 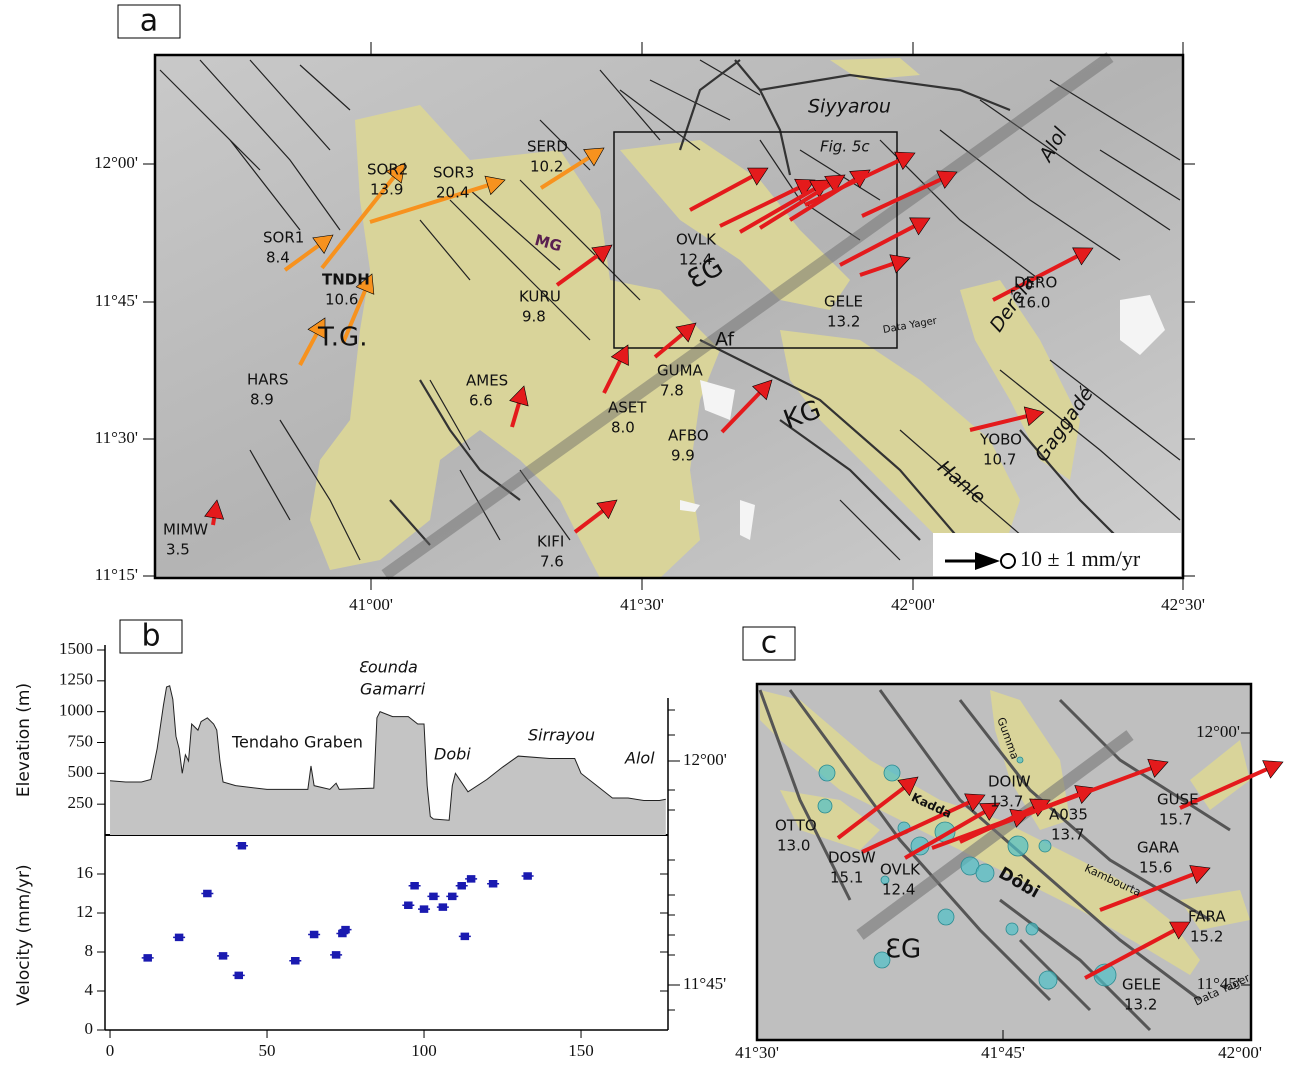 I want to click on station-name: SOR1, so click(x=283, y=238).